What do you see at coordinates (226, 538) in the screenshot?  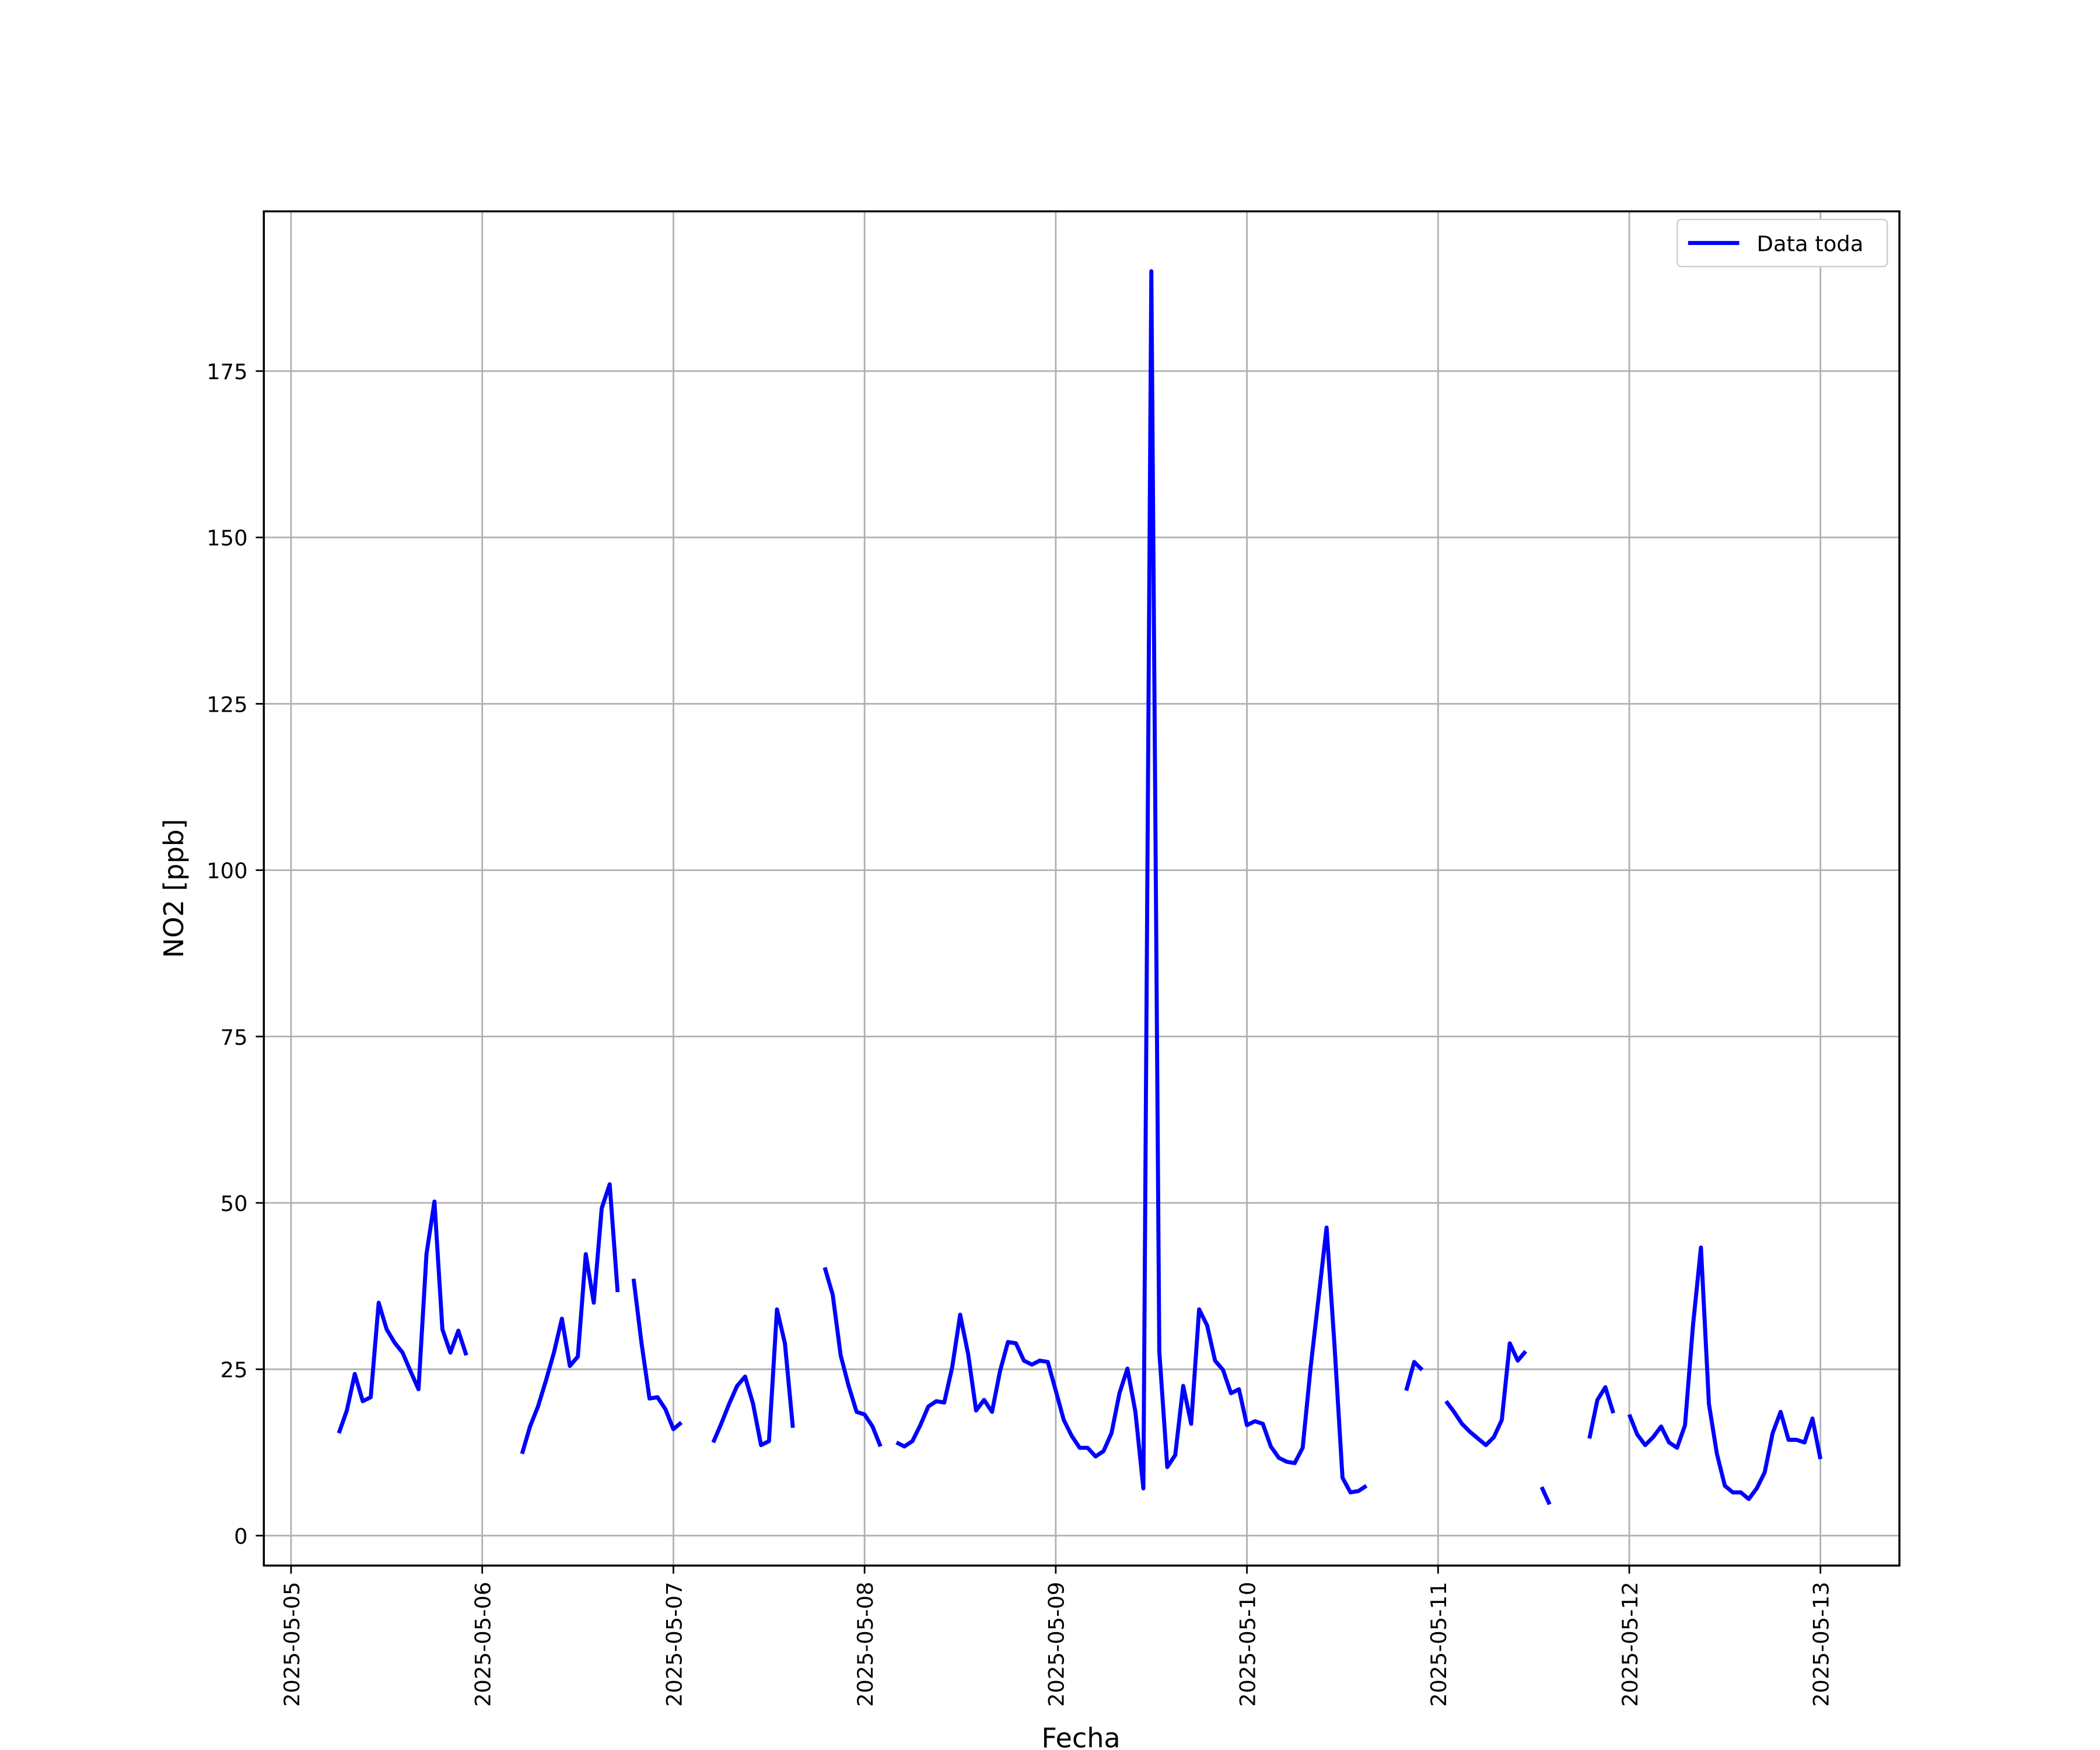 I see `y-tick-label: 150` at bounding box center [226, 538].